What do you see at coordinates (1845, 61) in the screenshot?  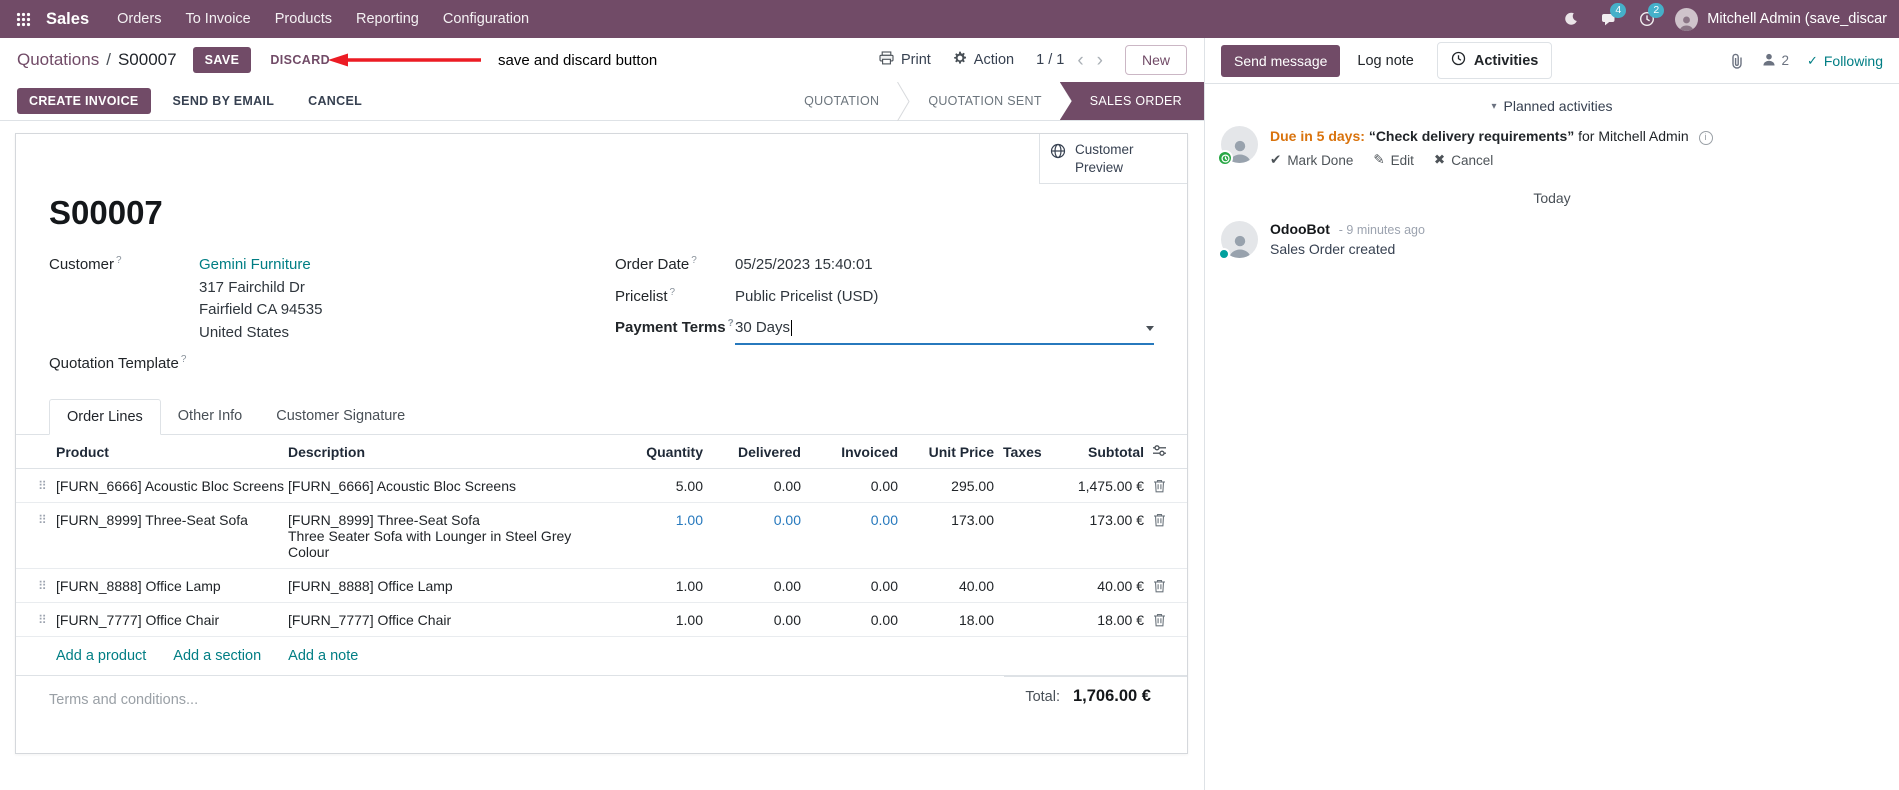 I see `following-button: ✓ Following` at bounding box center [1845, 61].